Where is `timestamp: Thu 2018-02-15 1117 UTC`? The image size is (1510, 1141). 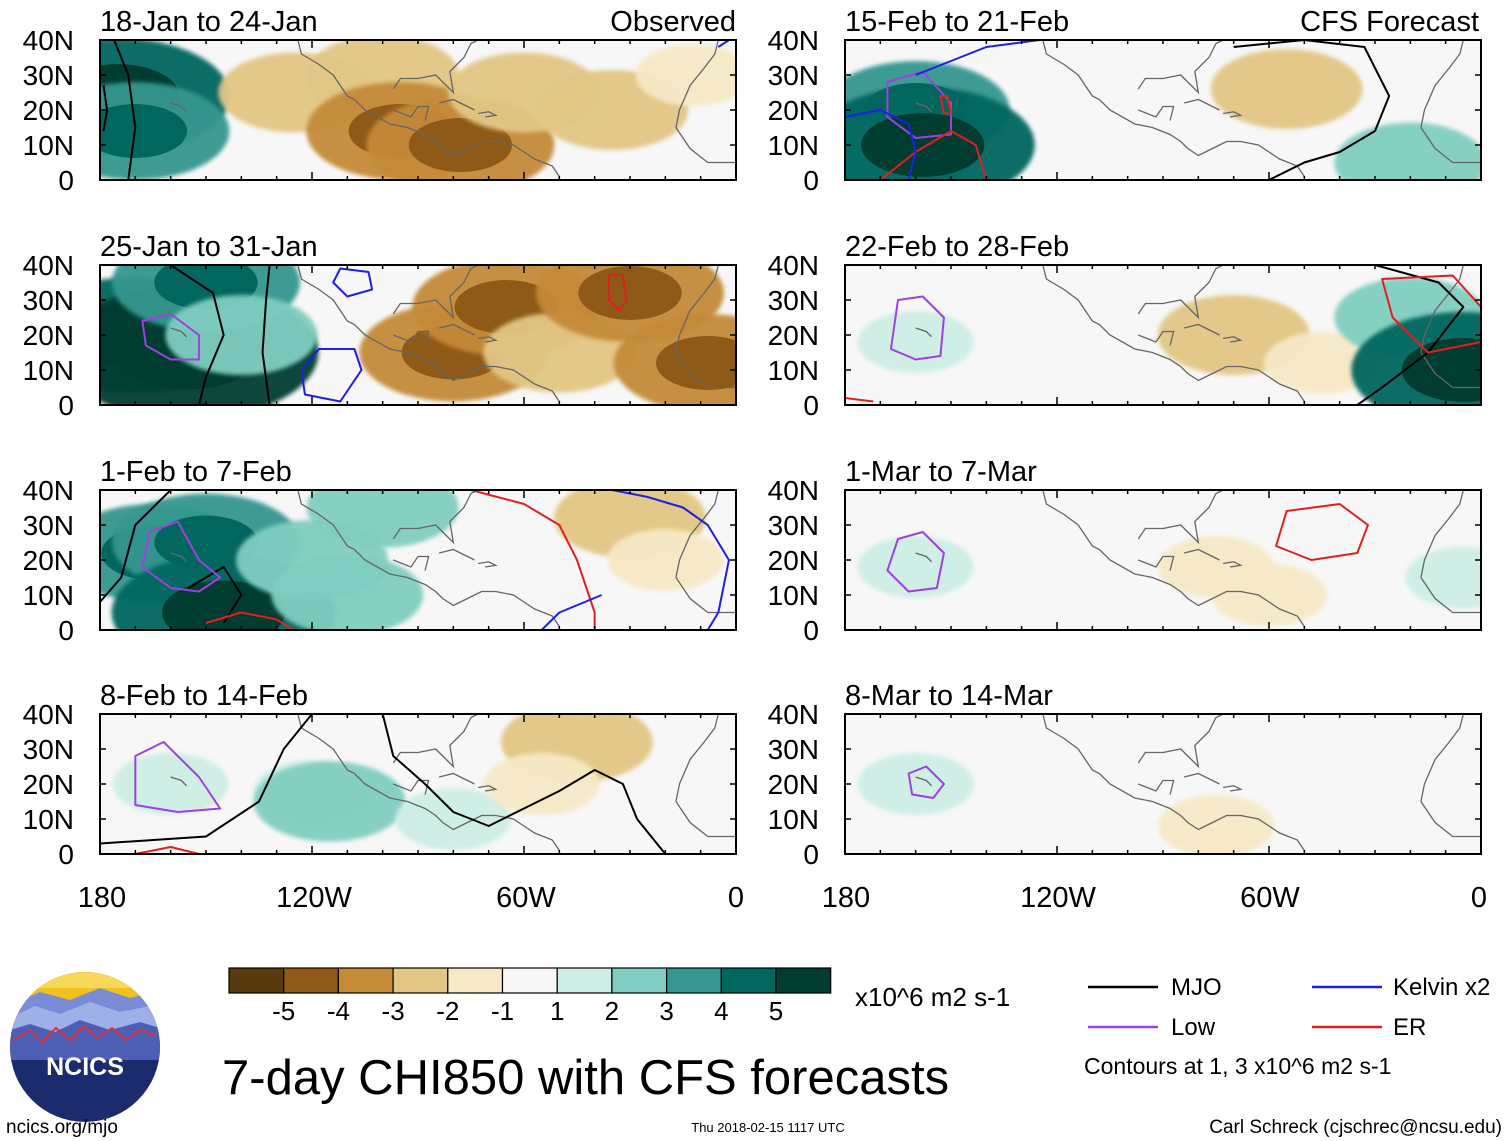 timestamp: Thu 2018-02-15 1117 UTC is located at coordinates (767, 1127).